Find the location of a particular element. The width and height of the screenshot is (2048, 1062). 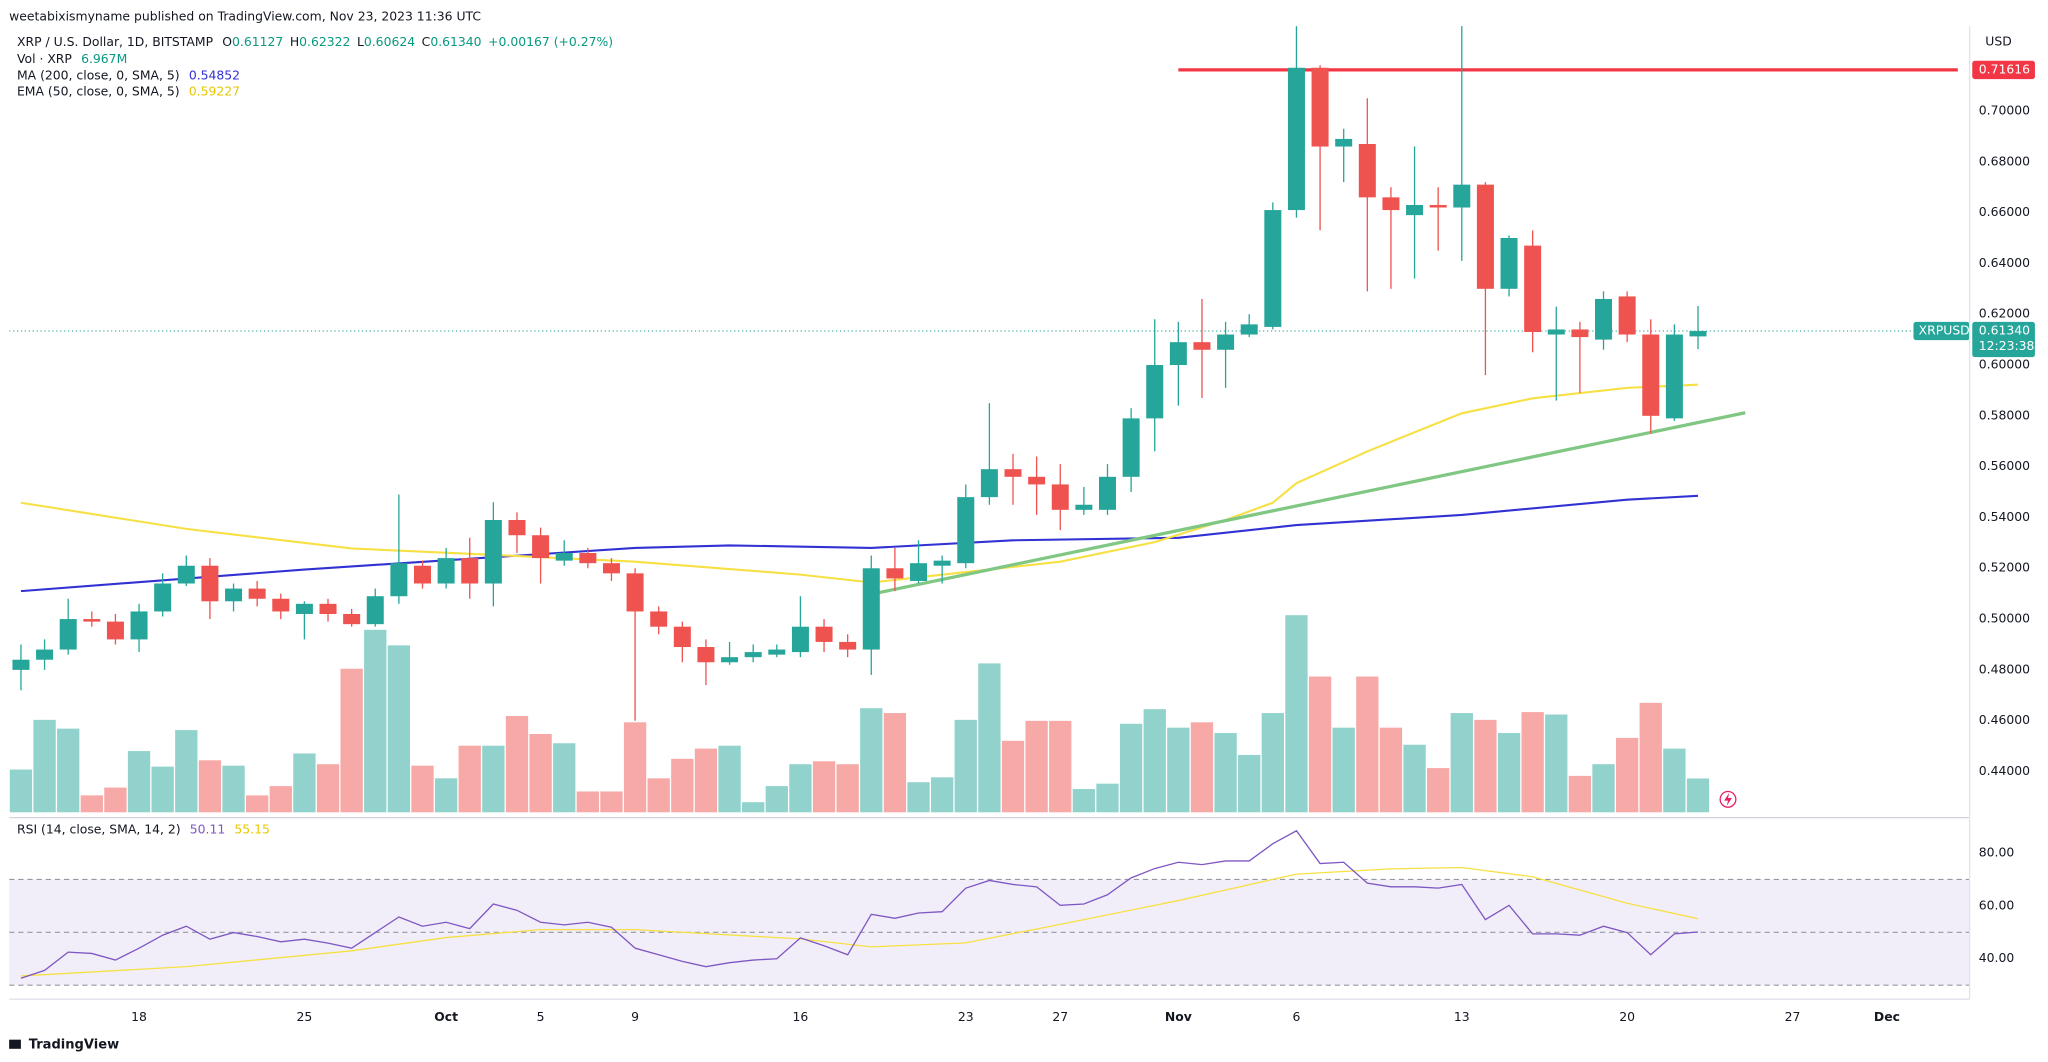

y-tick-label: 0.64000 is located at coordinates (2004, 262).